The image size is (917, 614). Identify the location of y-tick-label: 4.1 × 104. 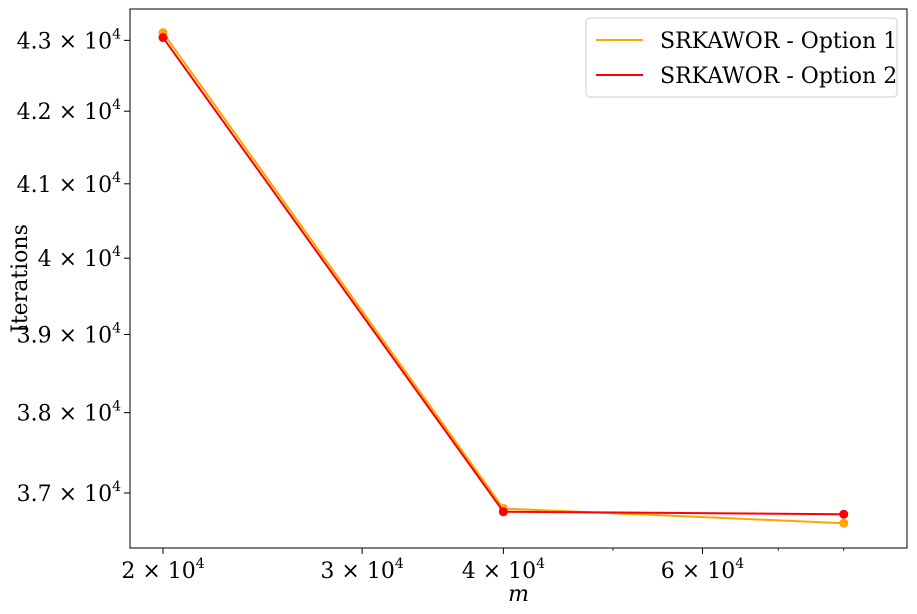
(69, 184).